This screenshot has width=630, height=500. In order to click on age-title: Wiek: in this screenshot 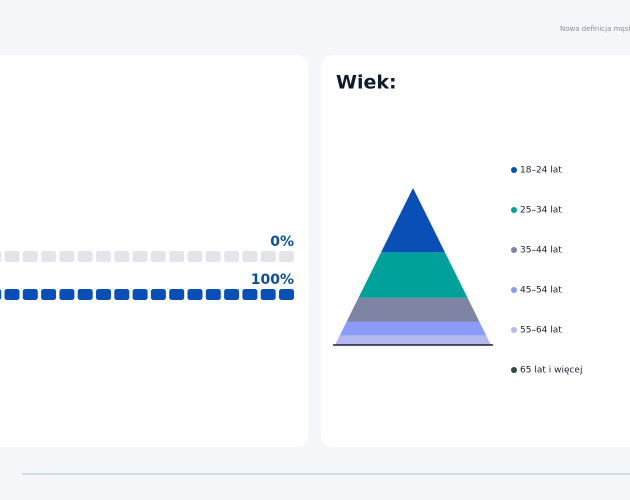, I will do `click(366, 83)`.